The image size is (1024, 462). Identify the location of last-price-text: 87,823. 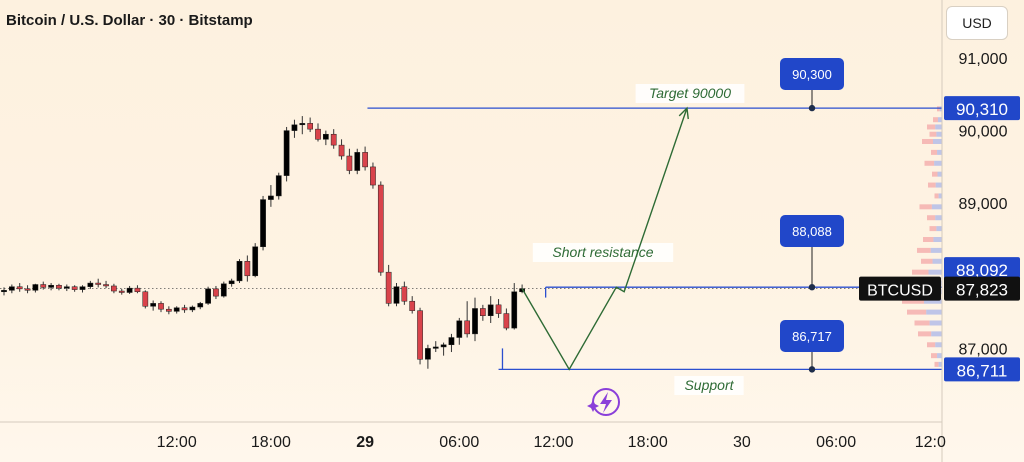
(982, 290).